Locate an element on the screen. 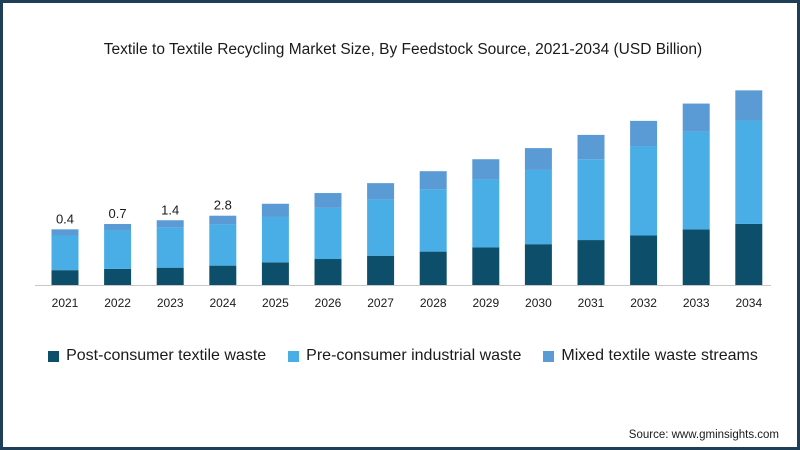 The image size is (800, 450). data-label: 1.4 is located at coordinates (170, 209).